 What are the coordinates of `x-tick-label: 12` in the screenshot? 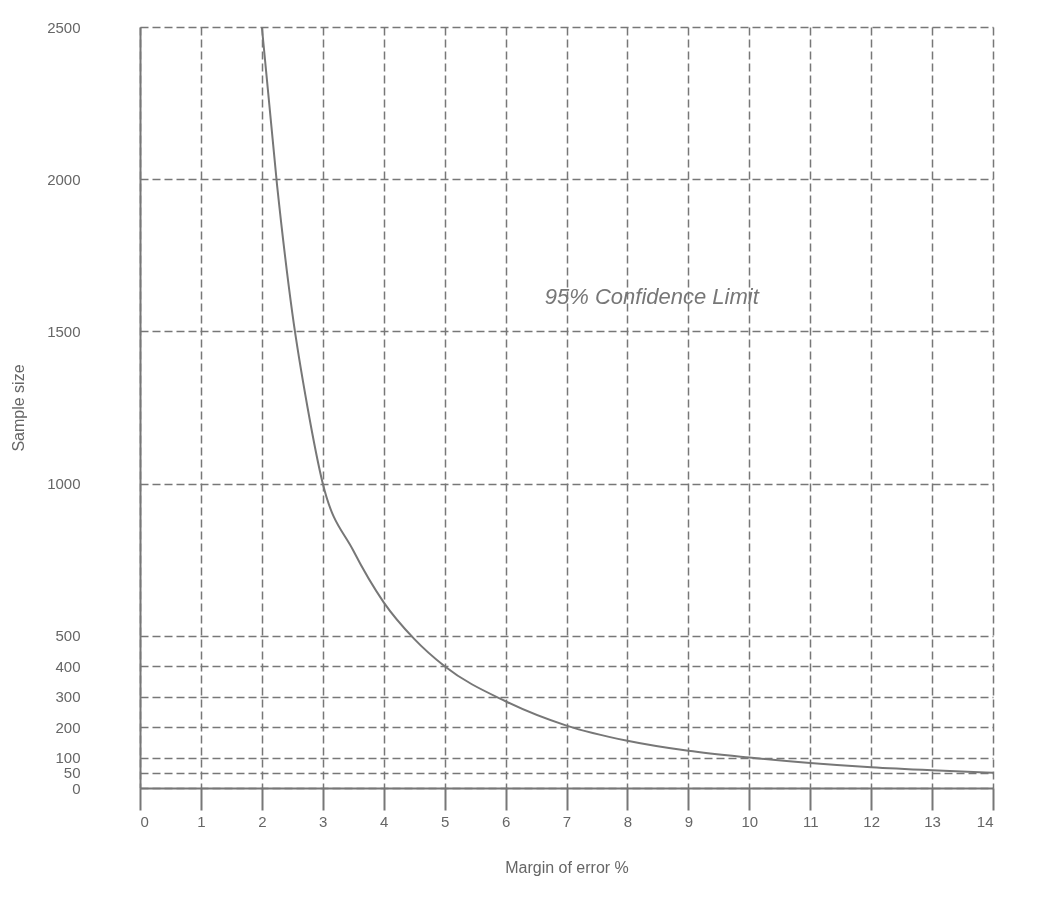 It's located at (871, 821).